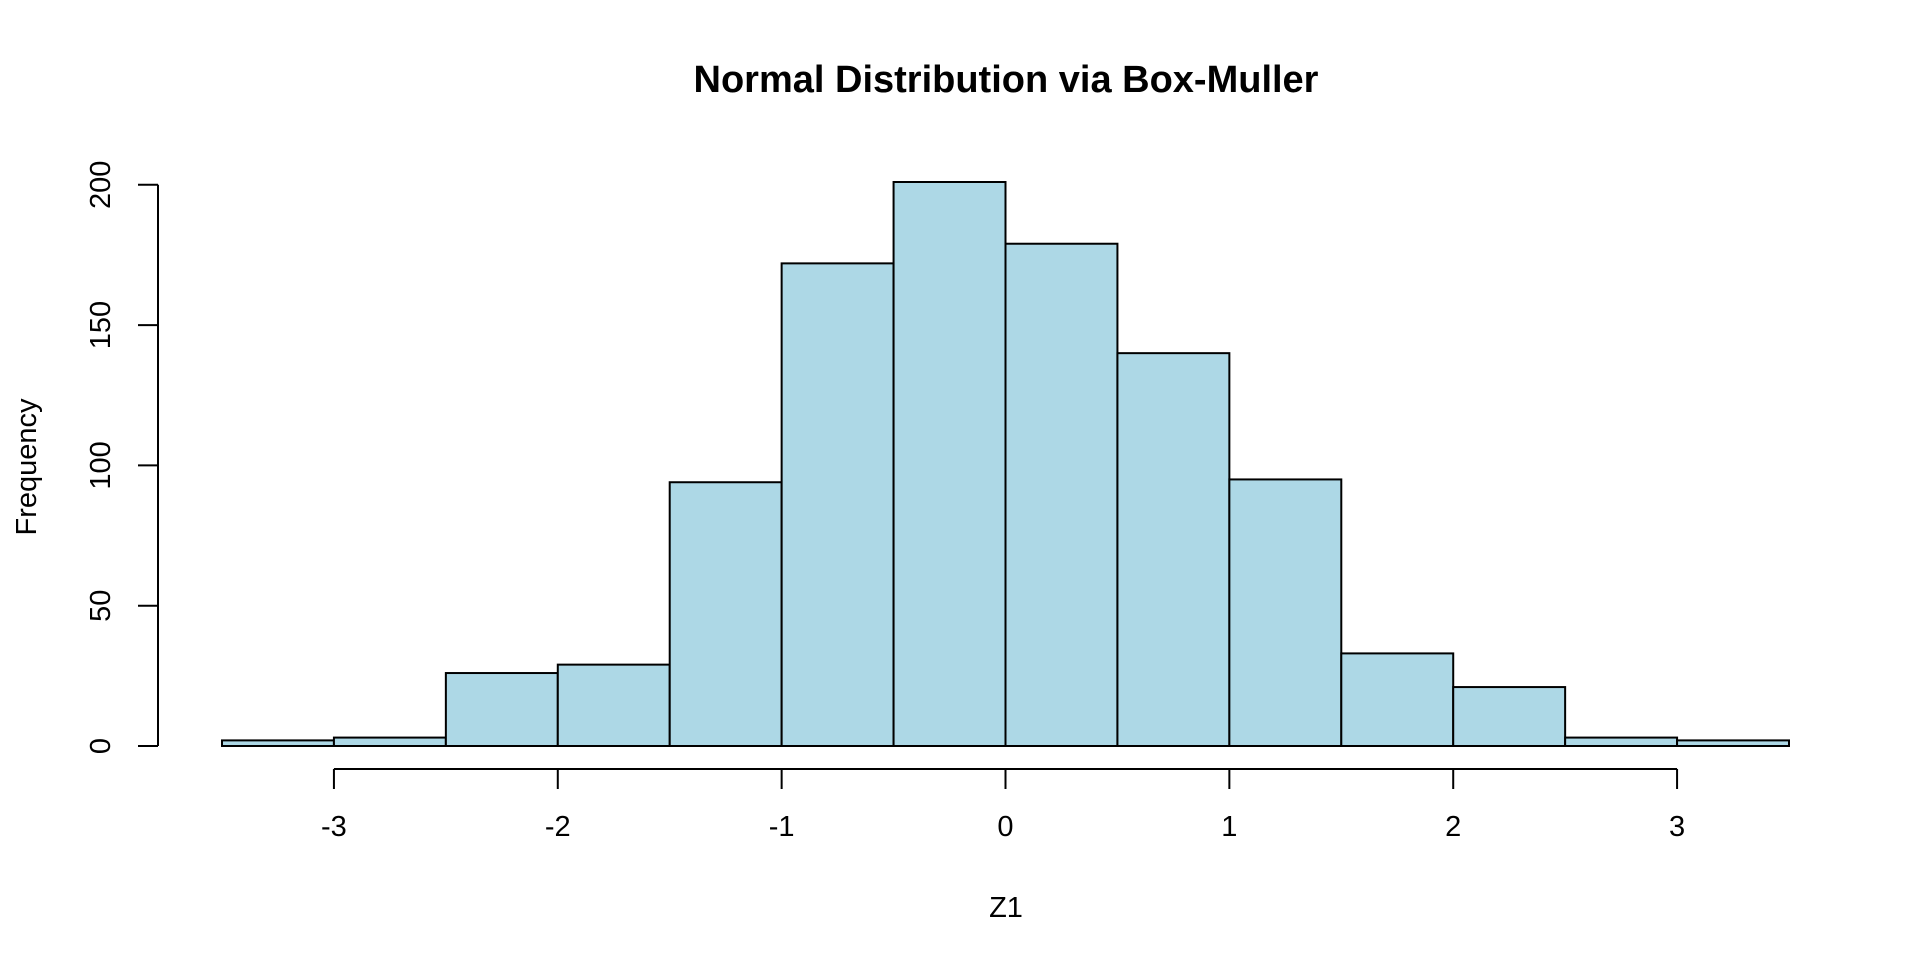 This screenshot has width=1920, height=960. Describe the element at coordinates (101, 325) in the screenshot. I see `y-tick-label: 150` at that location.